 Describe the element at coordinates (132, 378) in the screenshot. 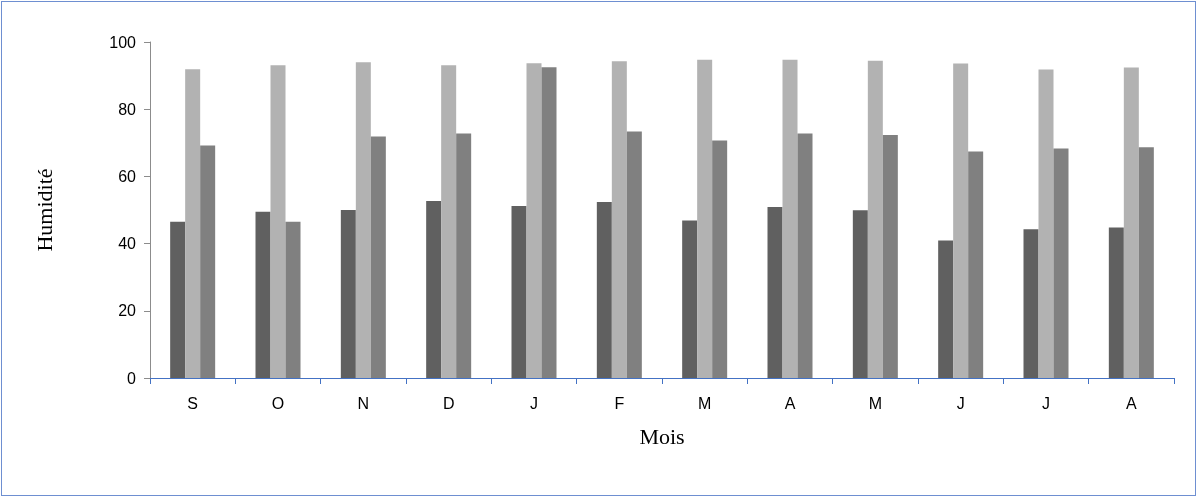

I see `y-tick-label: 0` at that location.